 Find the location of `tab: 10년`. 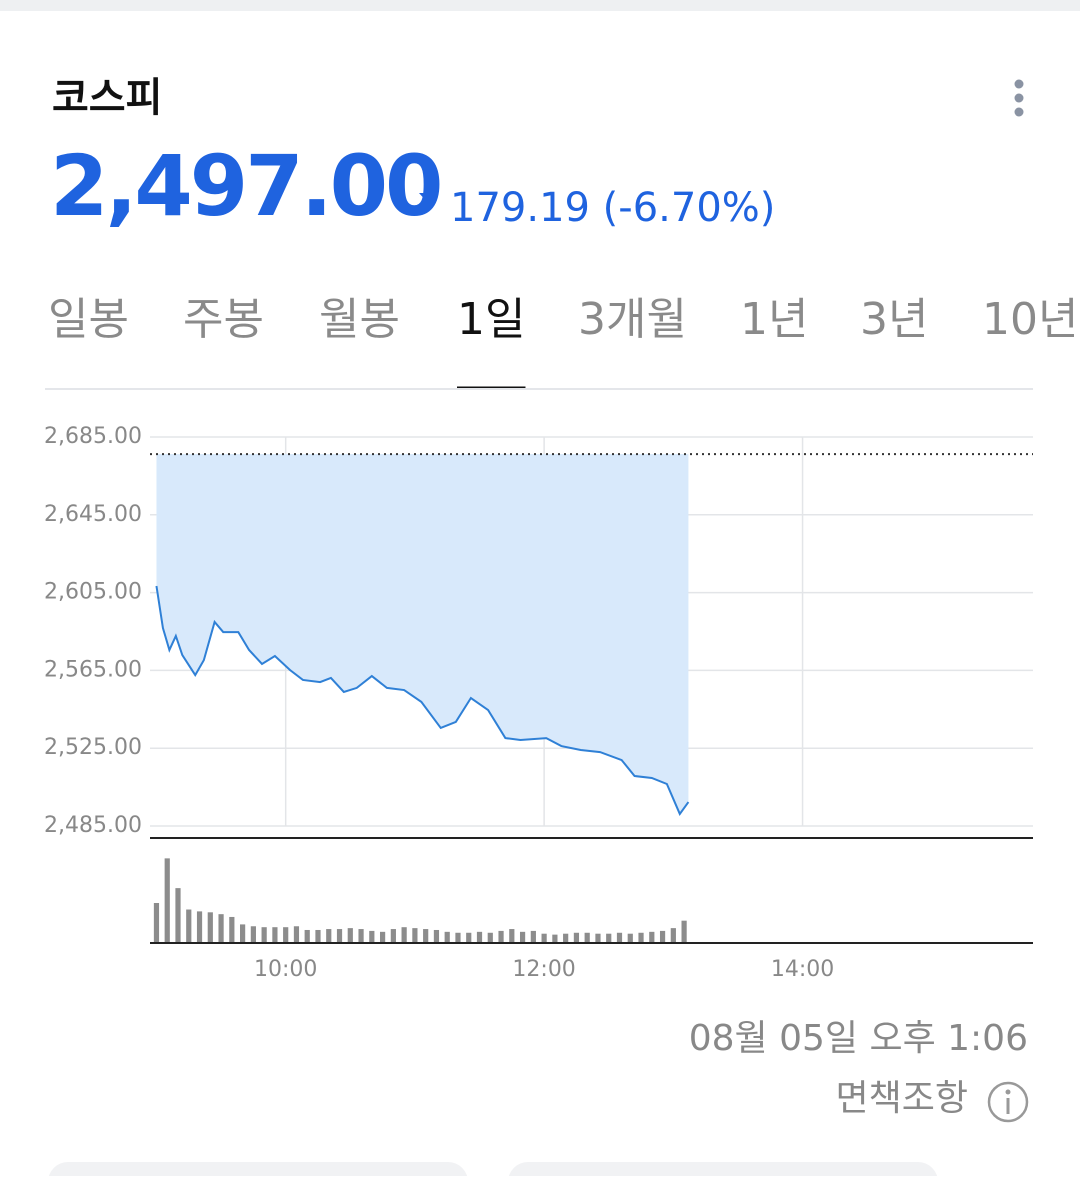

tab: 10년 is located at coordinates (1030, 319).